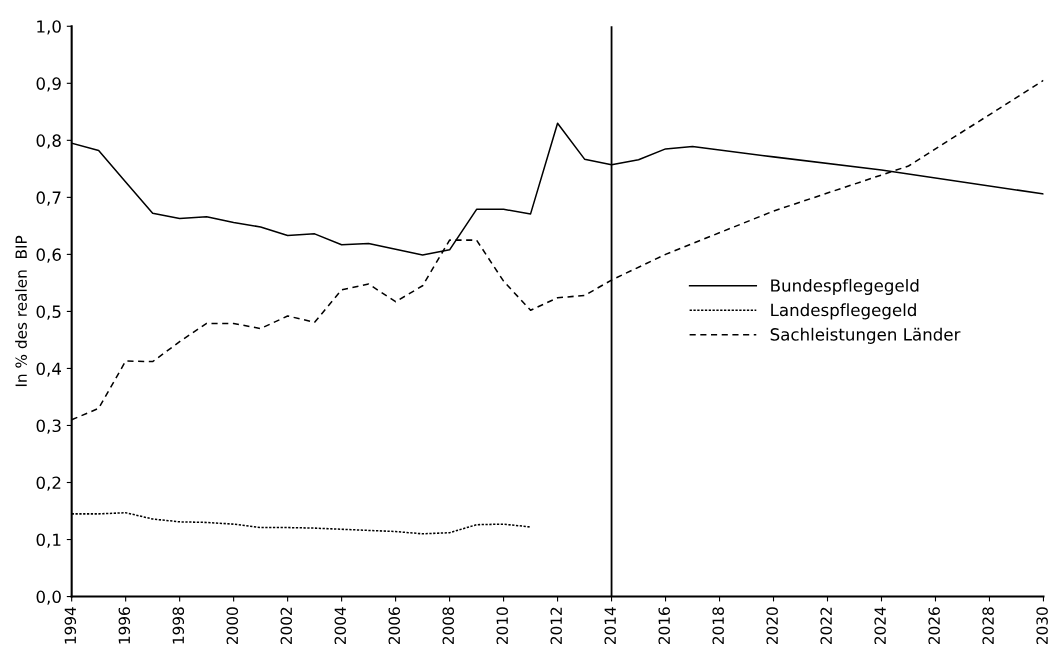 The height and width of the screenshot is (657, 1054). What do you see at coordinates (340, 626) in the screenshot?
I see `x-tick-label: 2004` at bounding box center [340, 626].